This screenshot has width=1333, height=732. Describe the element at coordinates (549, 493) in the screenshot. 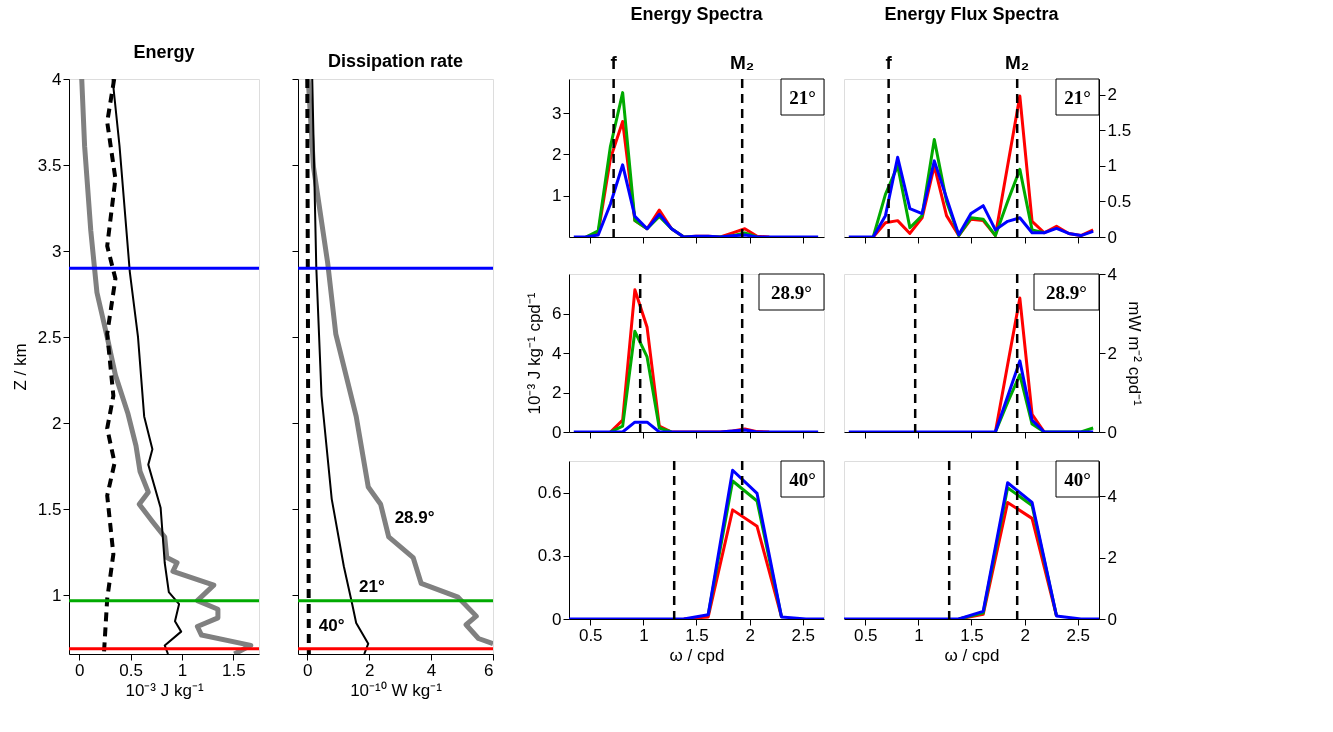

I see `y-tick-label: 0.6` at that location.